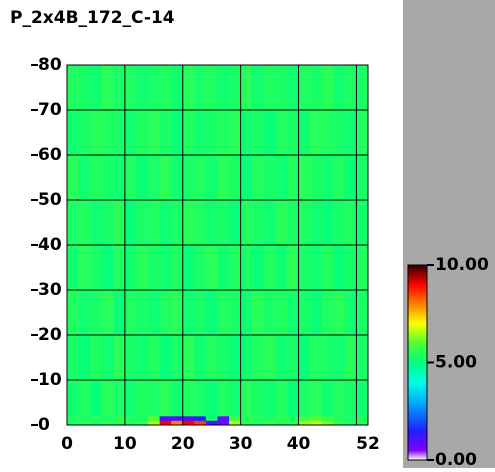 The image size is (495, 472). I want to click on y-tick-label: 30, so click(50, 290).